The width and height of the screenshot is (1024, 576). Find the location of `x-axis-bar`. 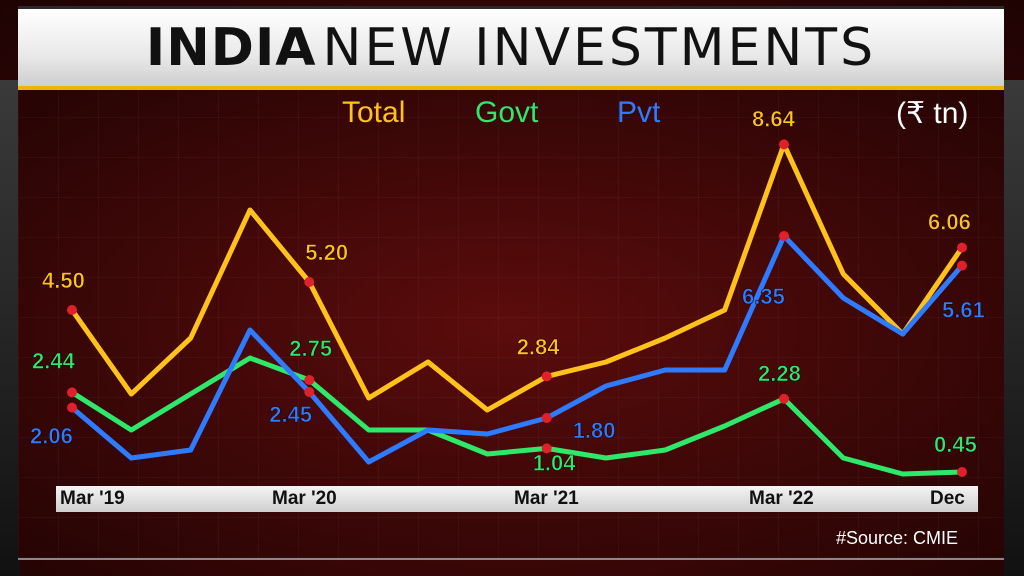

x-axis-bar is located at coordinates (517, 499).